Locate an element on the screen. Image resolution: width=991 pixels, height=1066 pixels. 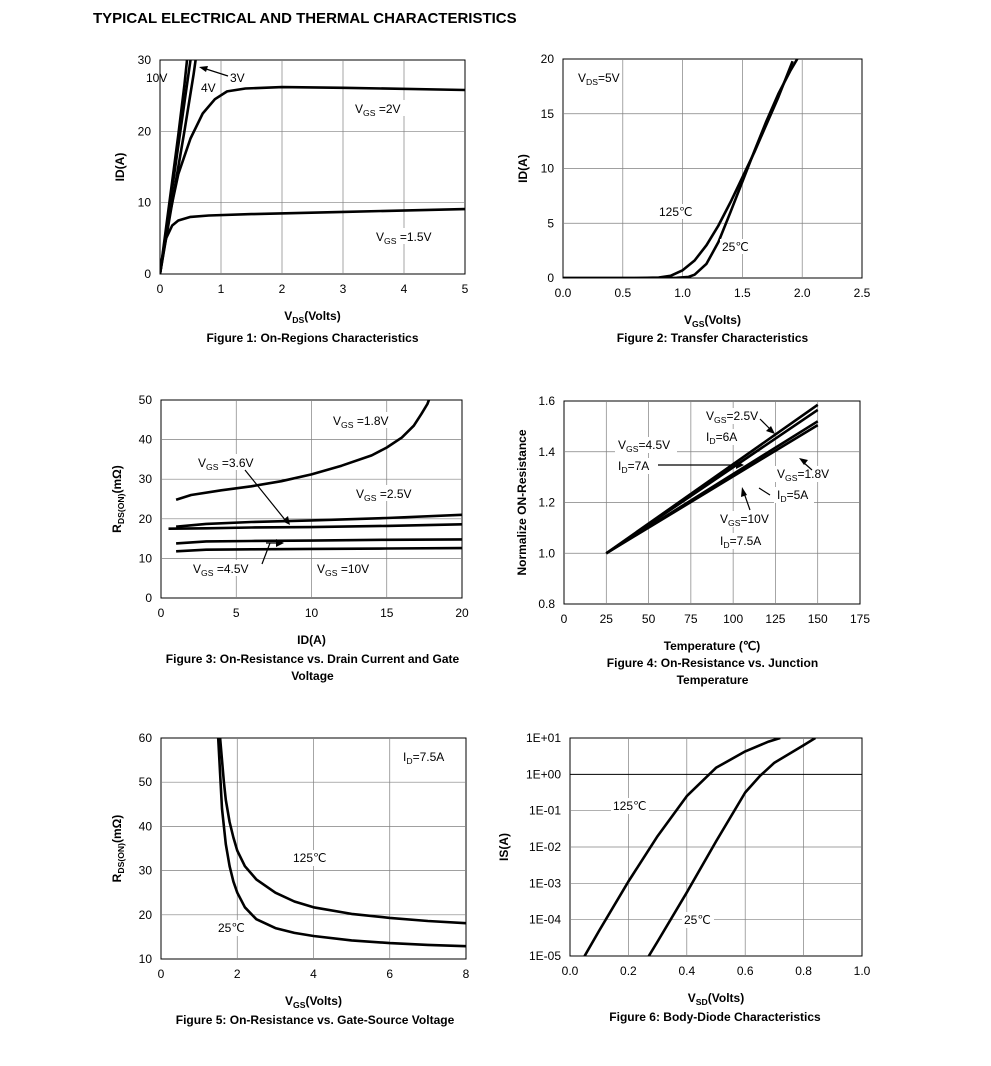
fig2-annotation-25c: 25℃ is located at coordinates (735, 247).